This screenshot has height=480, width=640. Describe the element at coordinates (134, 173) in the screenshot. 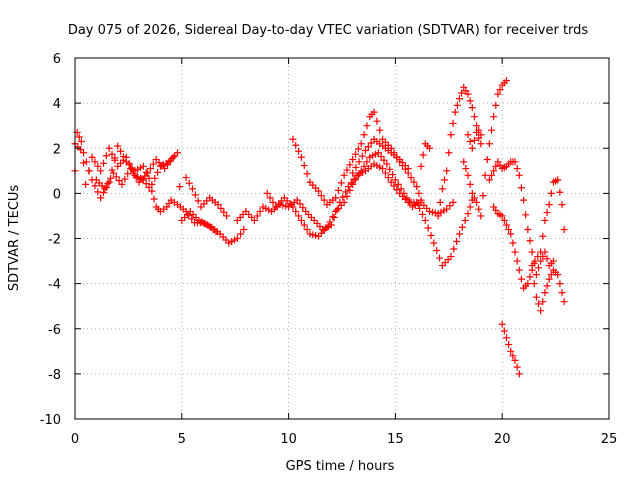

I see `series-arc-c` at that location.